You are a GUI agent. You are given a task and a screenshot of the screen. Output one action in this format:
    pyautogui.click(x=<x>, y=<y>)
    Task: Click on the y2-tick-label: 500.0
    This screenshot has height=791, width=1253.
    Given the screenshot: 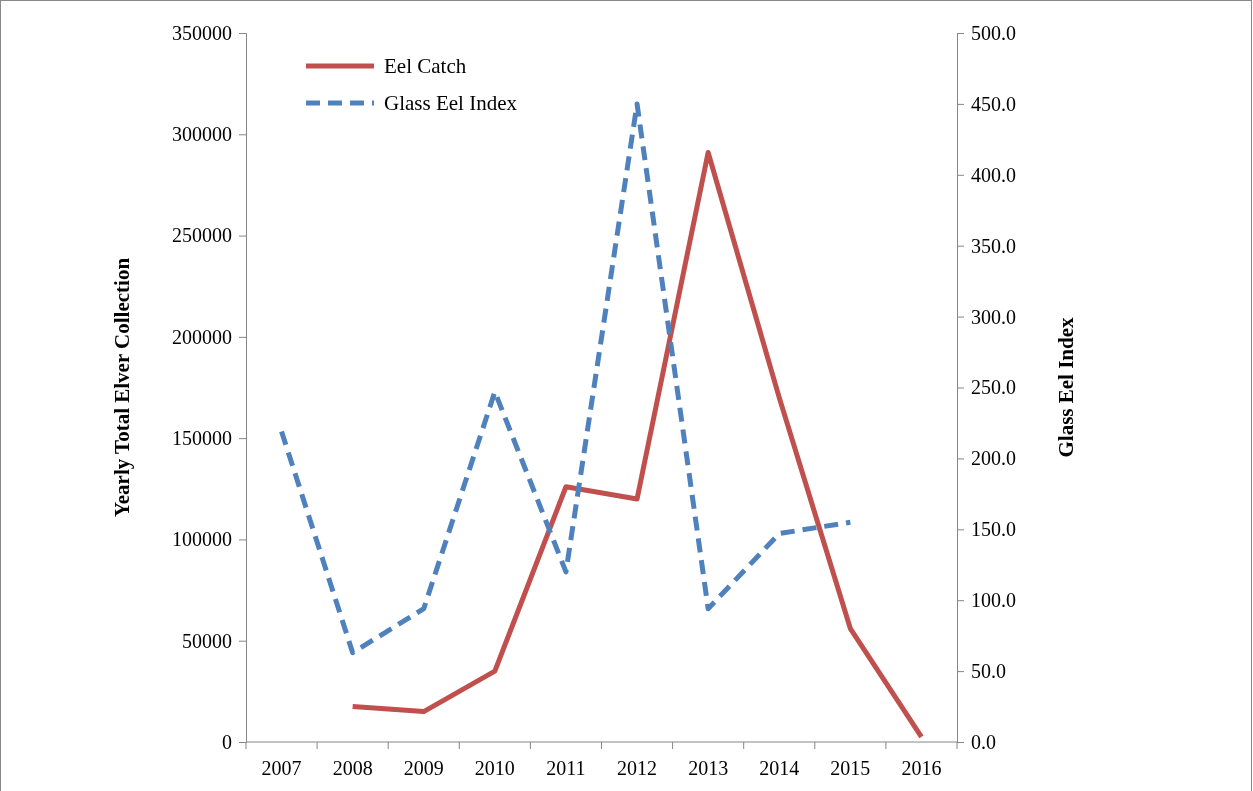 What is the action you would take?
    pyautogui.click(x=993, y=32)
    